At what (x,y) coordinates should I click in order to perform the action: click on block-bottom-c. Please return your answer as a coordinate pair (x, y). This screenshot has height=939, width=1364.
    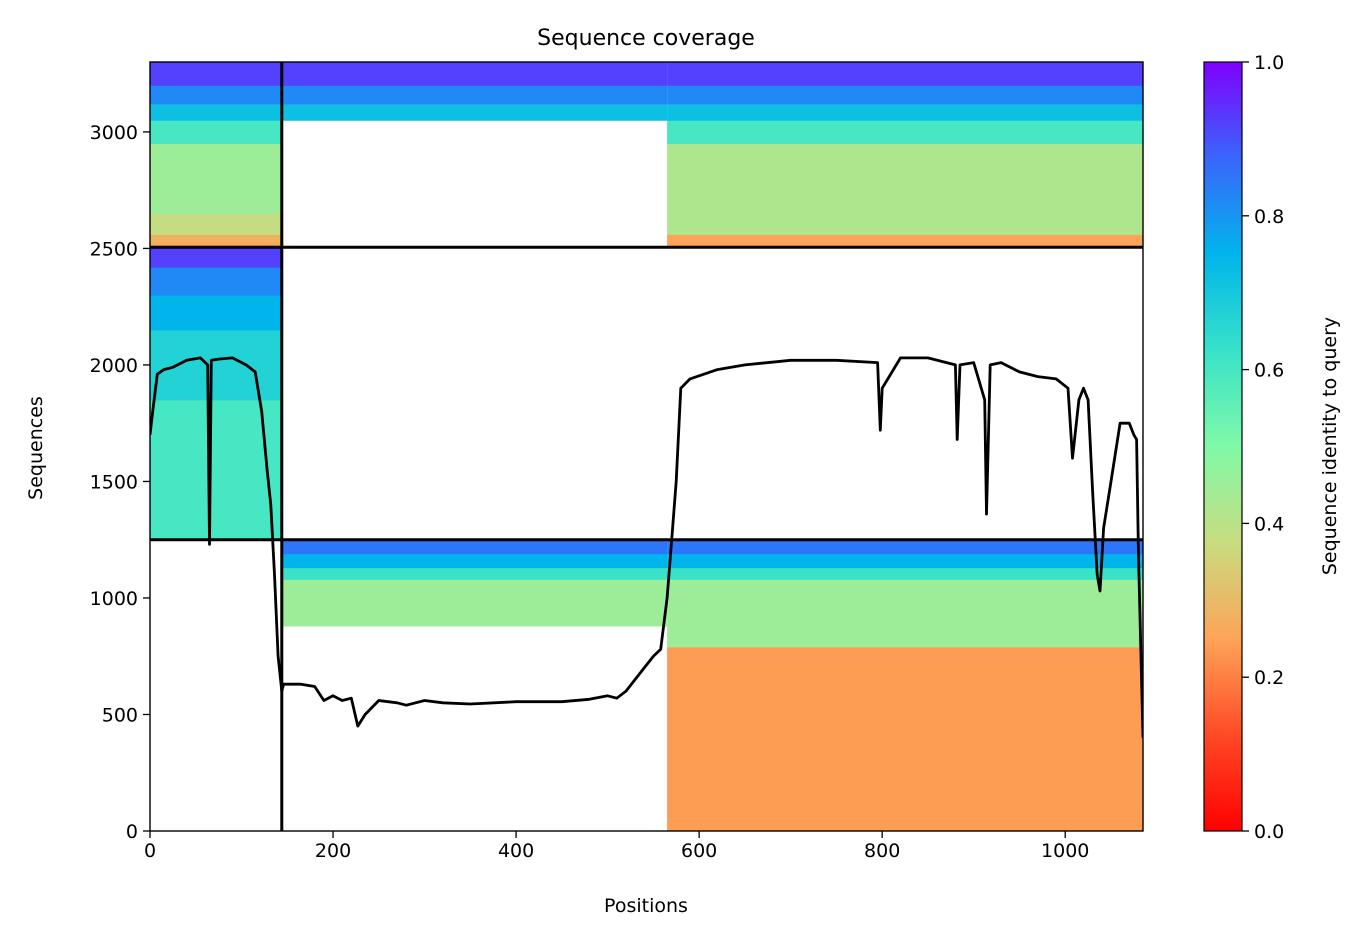
    Looking at the image, I should click on (474, 583).